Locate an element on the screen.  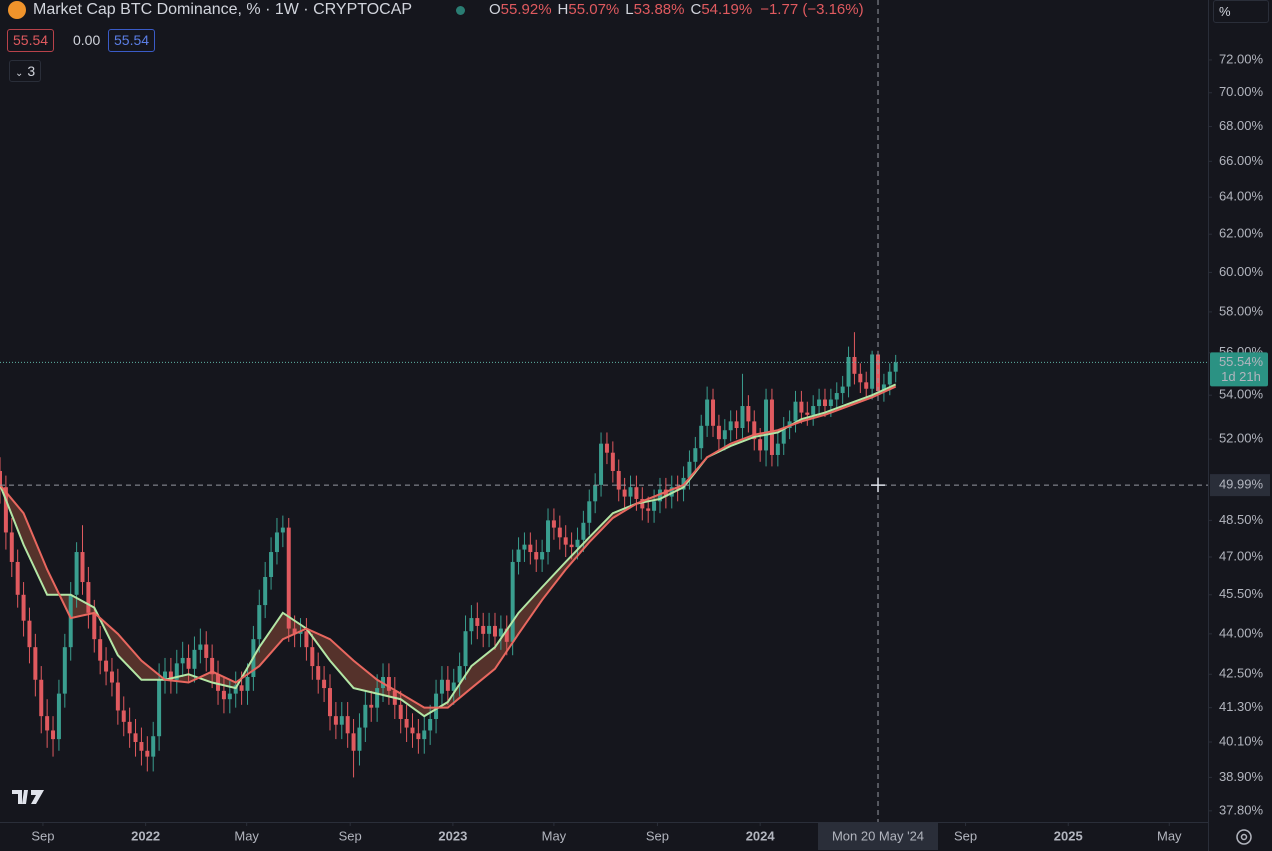
ohlc-value: 53.88% is located at coordinates (659, 9).